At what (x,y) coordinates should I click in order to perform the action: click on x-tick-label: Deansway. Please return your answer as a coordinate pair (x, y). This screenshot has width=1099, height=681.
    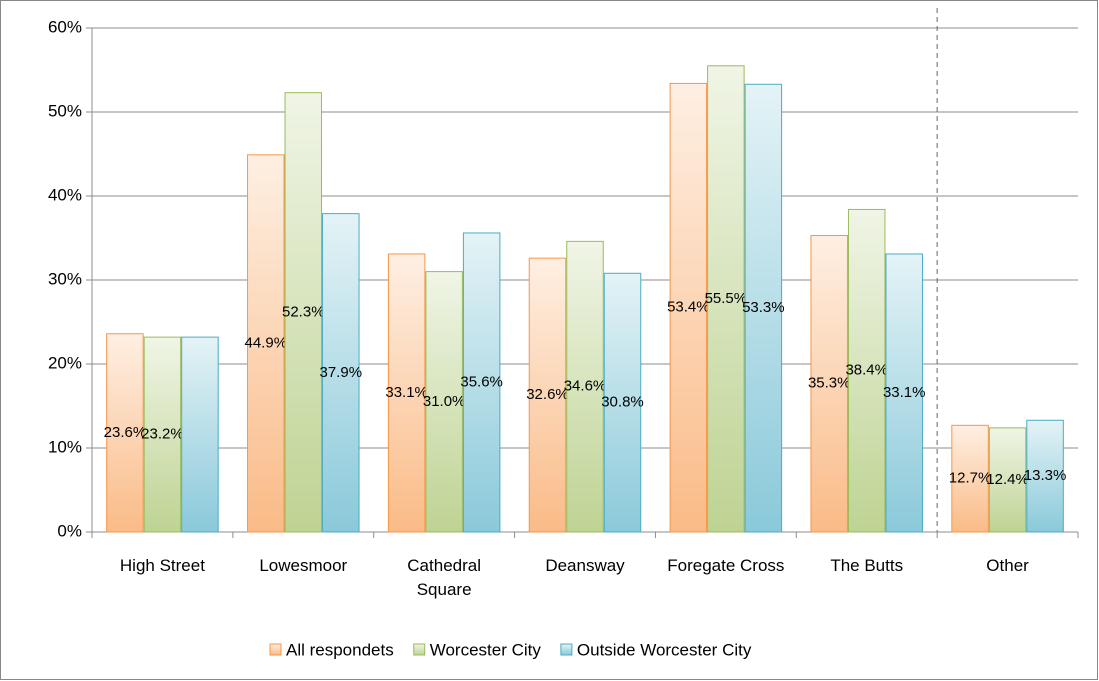
    Looking at the image, I should click on (585, 565).